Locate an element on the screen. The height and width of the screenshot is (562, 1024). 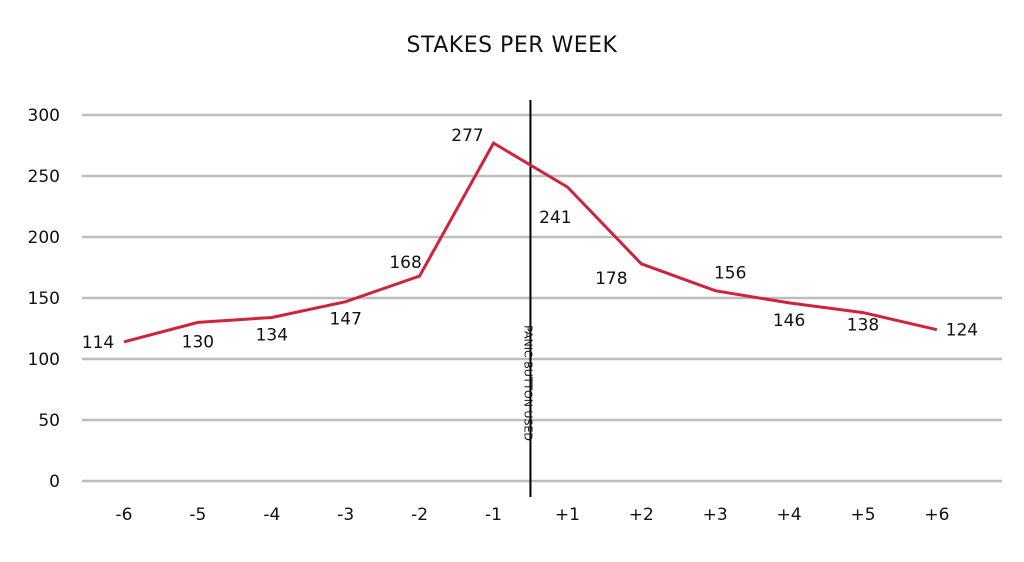
x-tick-label: -1 is located at coordinates (493, 515).